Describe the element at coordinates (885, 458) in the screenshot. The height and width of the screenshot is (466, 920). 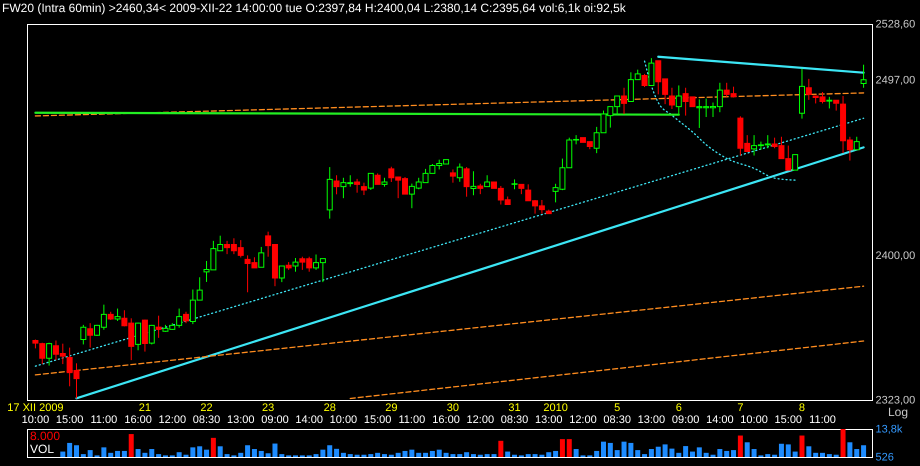
I see `y-tick-label: 526` at that location.